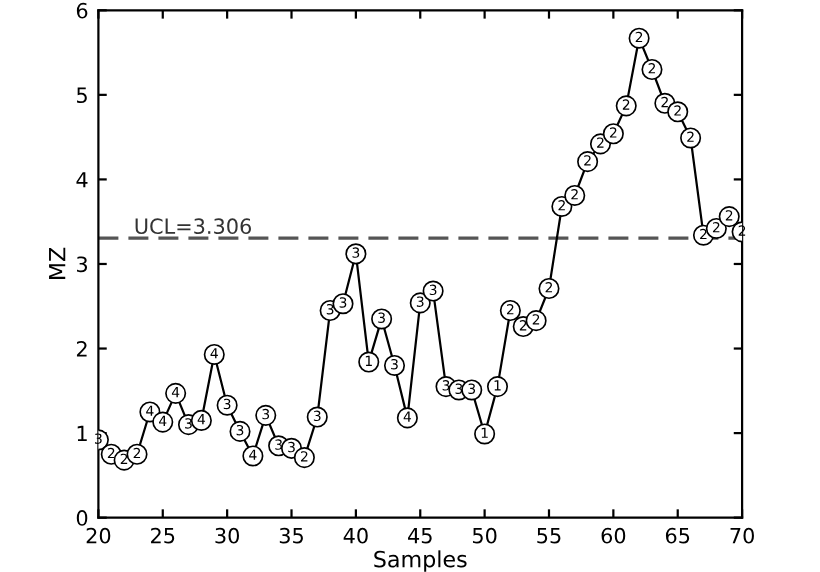  What do you see at coordinates (57, 263) in the screenshot?
I see `y-axis-title: MZ` at bounding box center [57, 263].